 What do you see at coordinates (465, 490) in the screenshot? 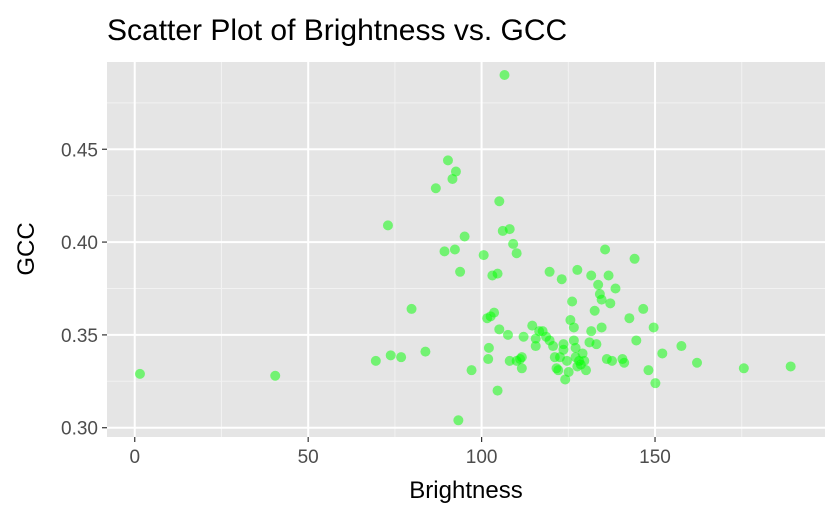
I see `x-axis-title: Brightness` at bounding box center [465, 490].